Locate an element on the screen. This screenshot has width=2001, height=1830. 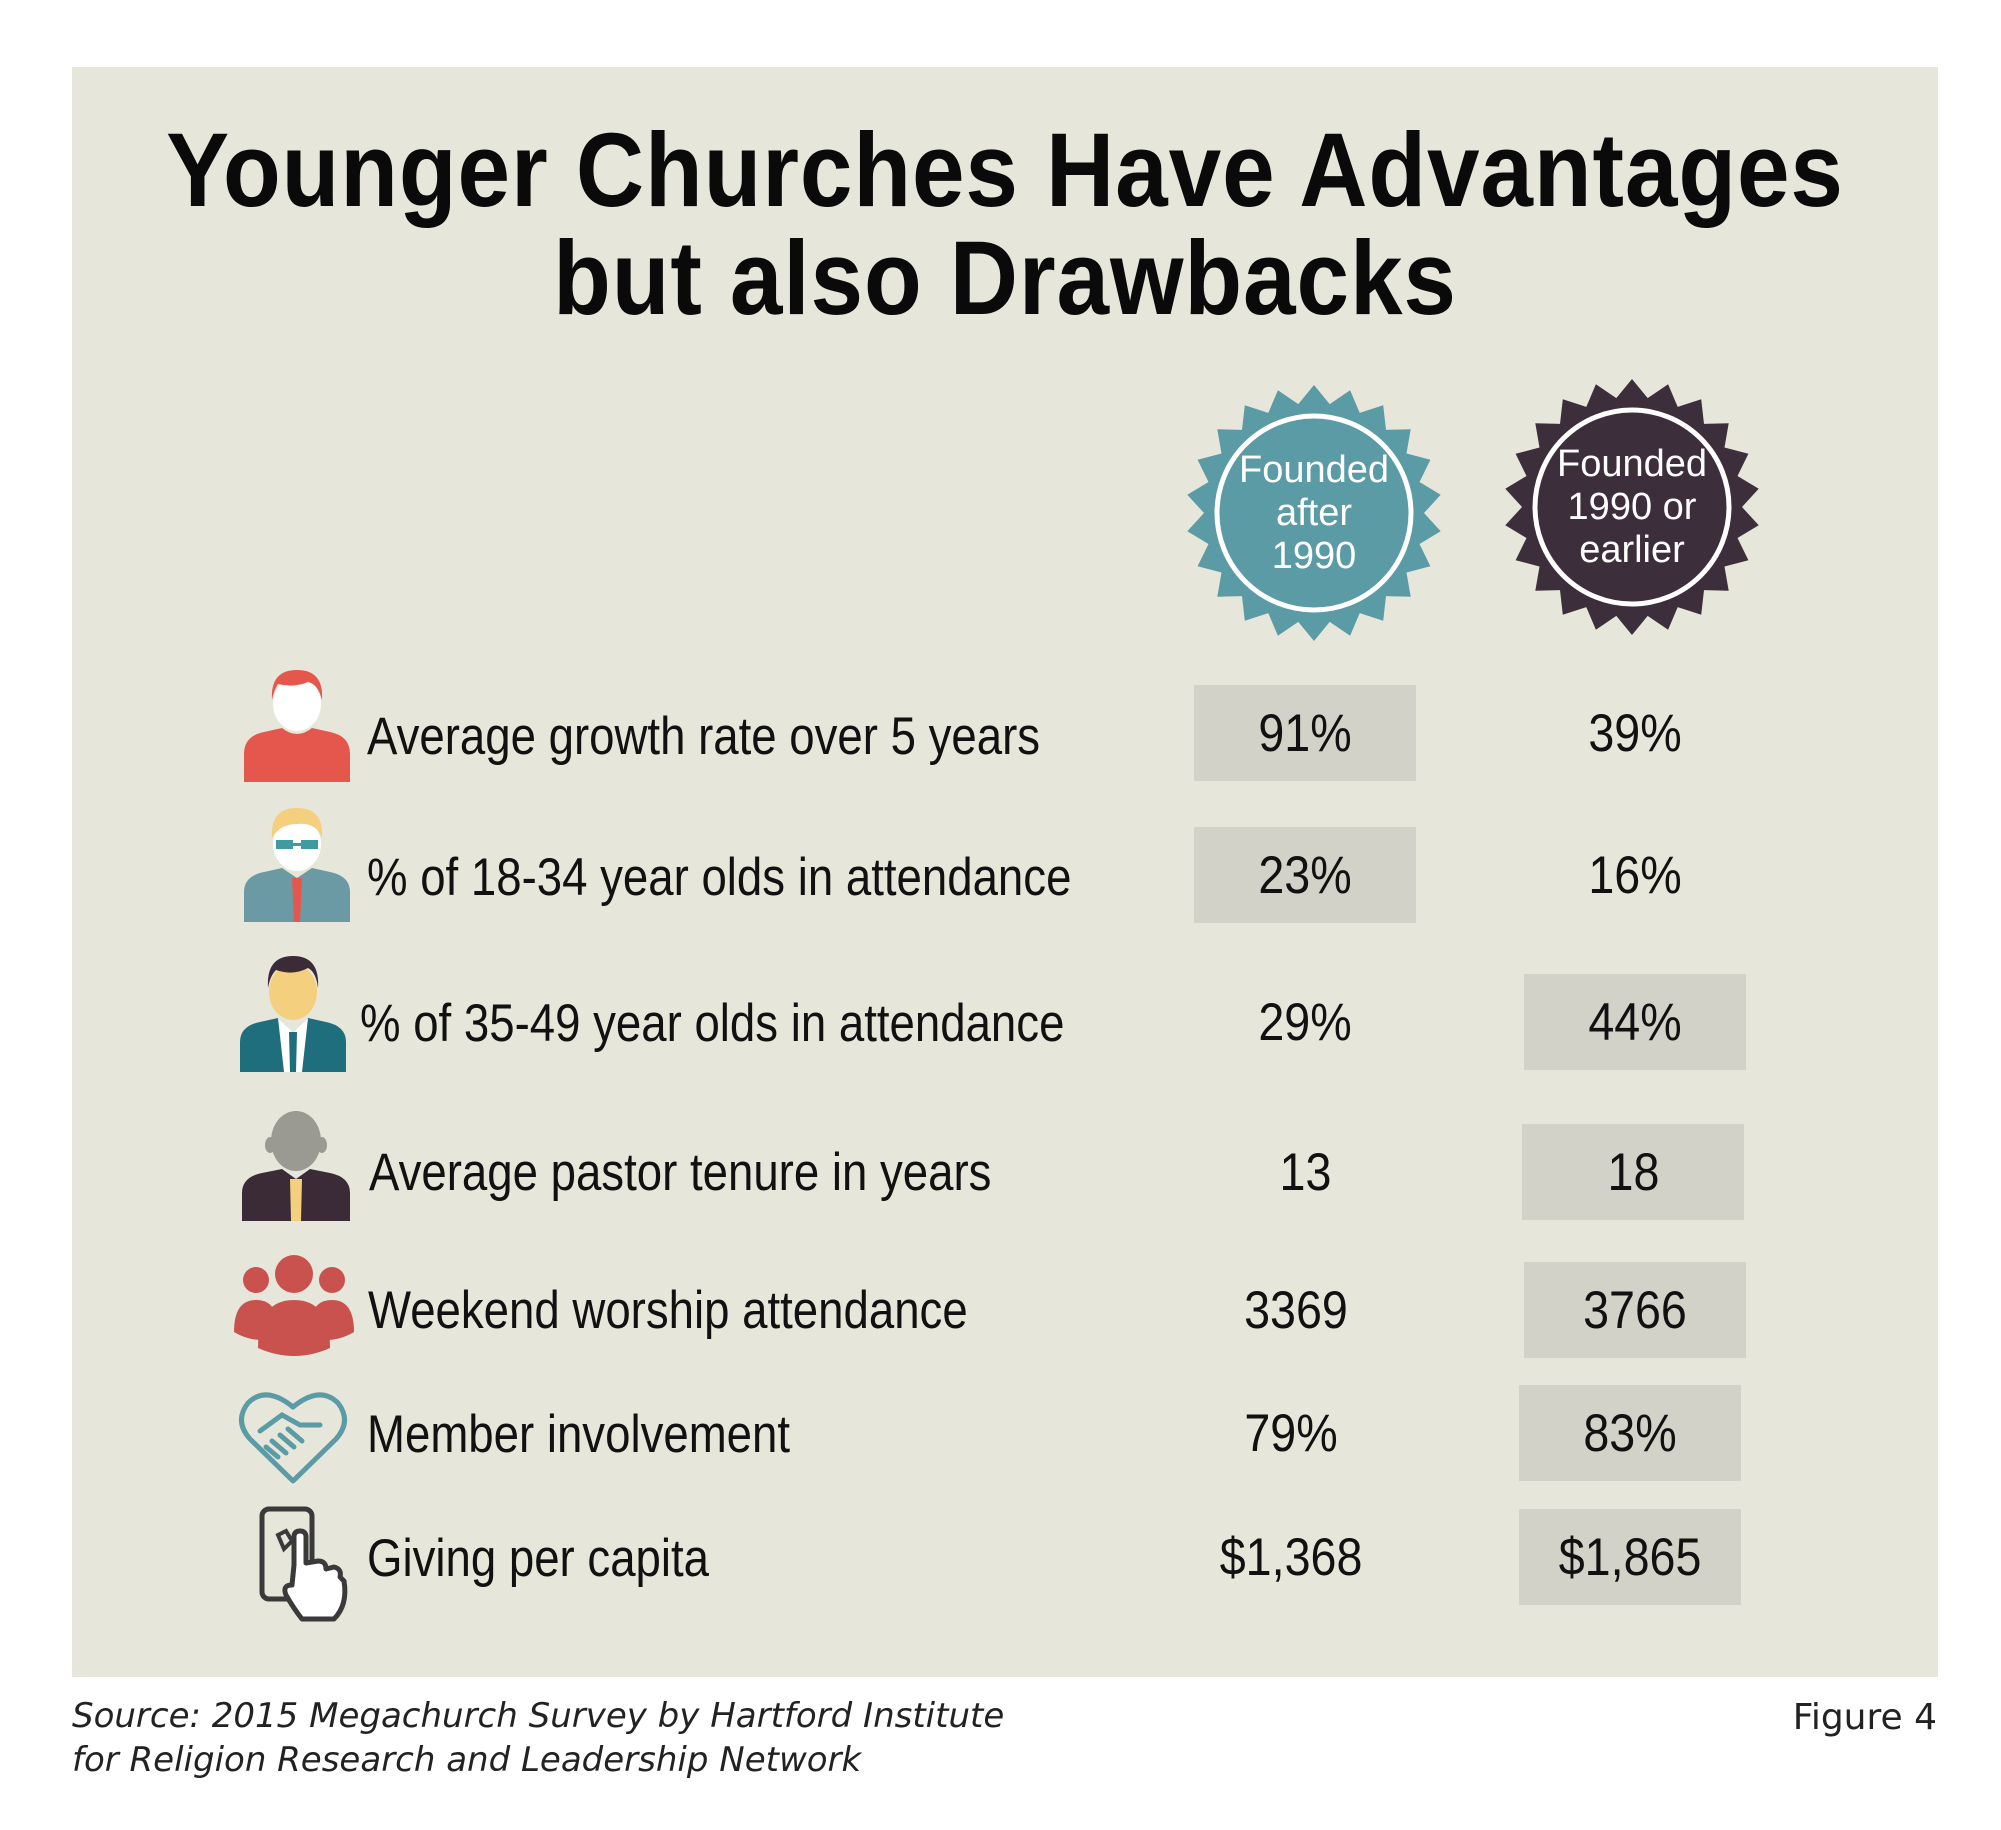
row-label: Member involvement is located at coordinates (579, 1434).